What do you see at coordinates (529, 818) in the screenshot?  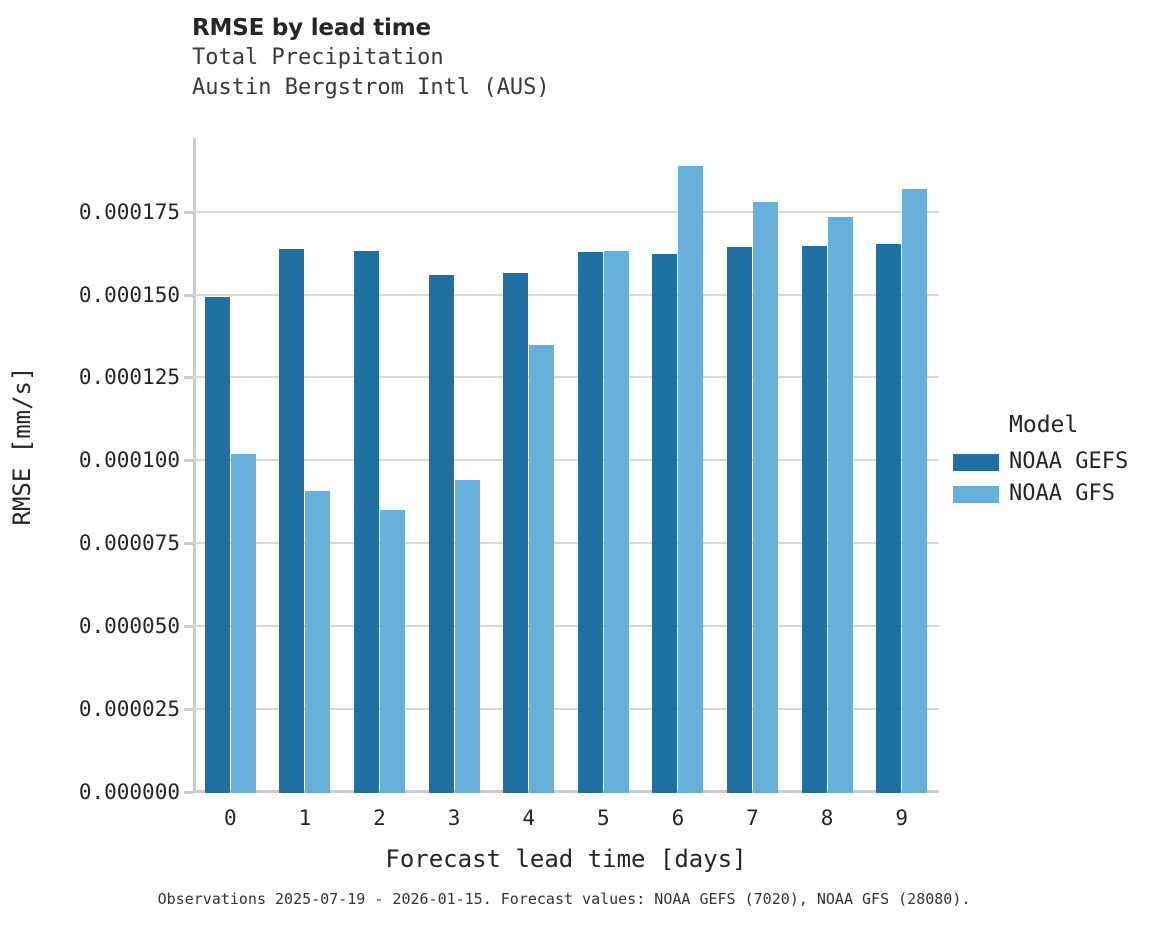 I see `x-tick-label: 4` at bounding box center [529, 818].